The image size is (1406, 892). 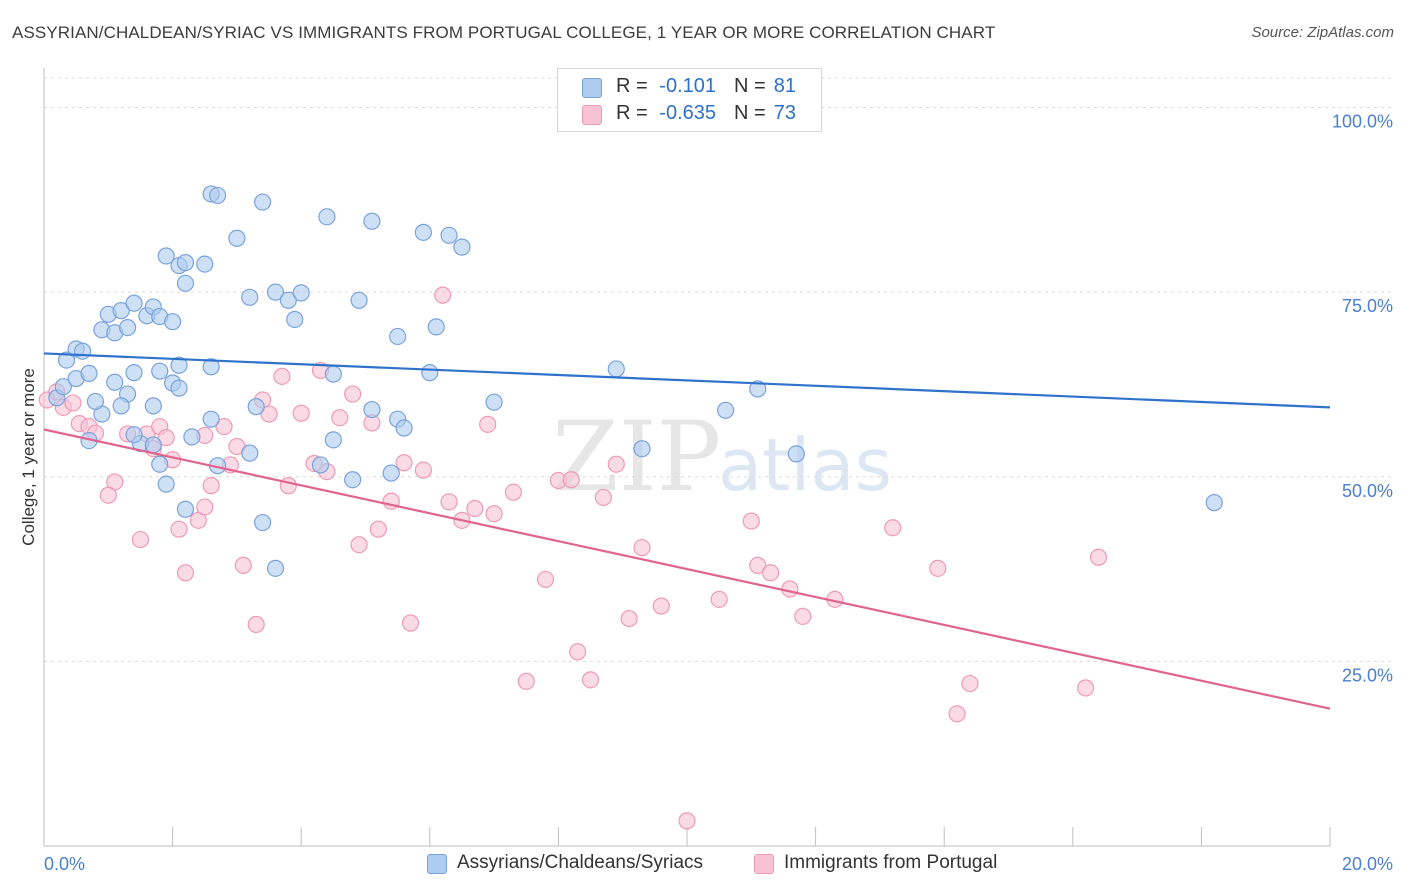 What do you see at coordinates (1367, 675) in the screenshot?
I see `y-tick-label: 25.0%` at bounding box center [1367, 675].